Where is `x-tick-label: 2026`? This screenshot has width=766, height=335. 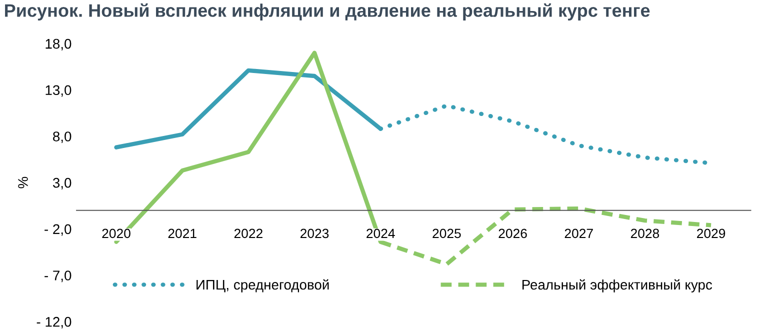
x-tick-label: 2026 is located at coordinates (512, 233).